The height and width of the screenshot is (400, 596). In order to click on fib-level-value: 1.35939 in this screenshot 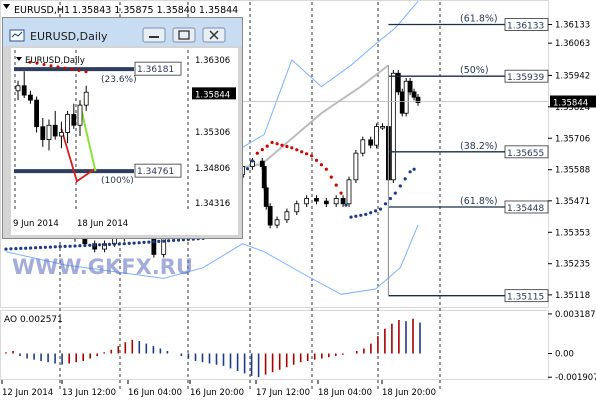, I will do `click(525, 78)`.